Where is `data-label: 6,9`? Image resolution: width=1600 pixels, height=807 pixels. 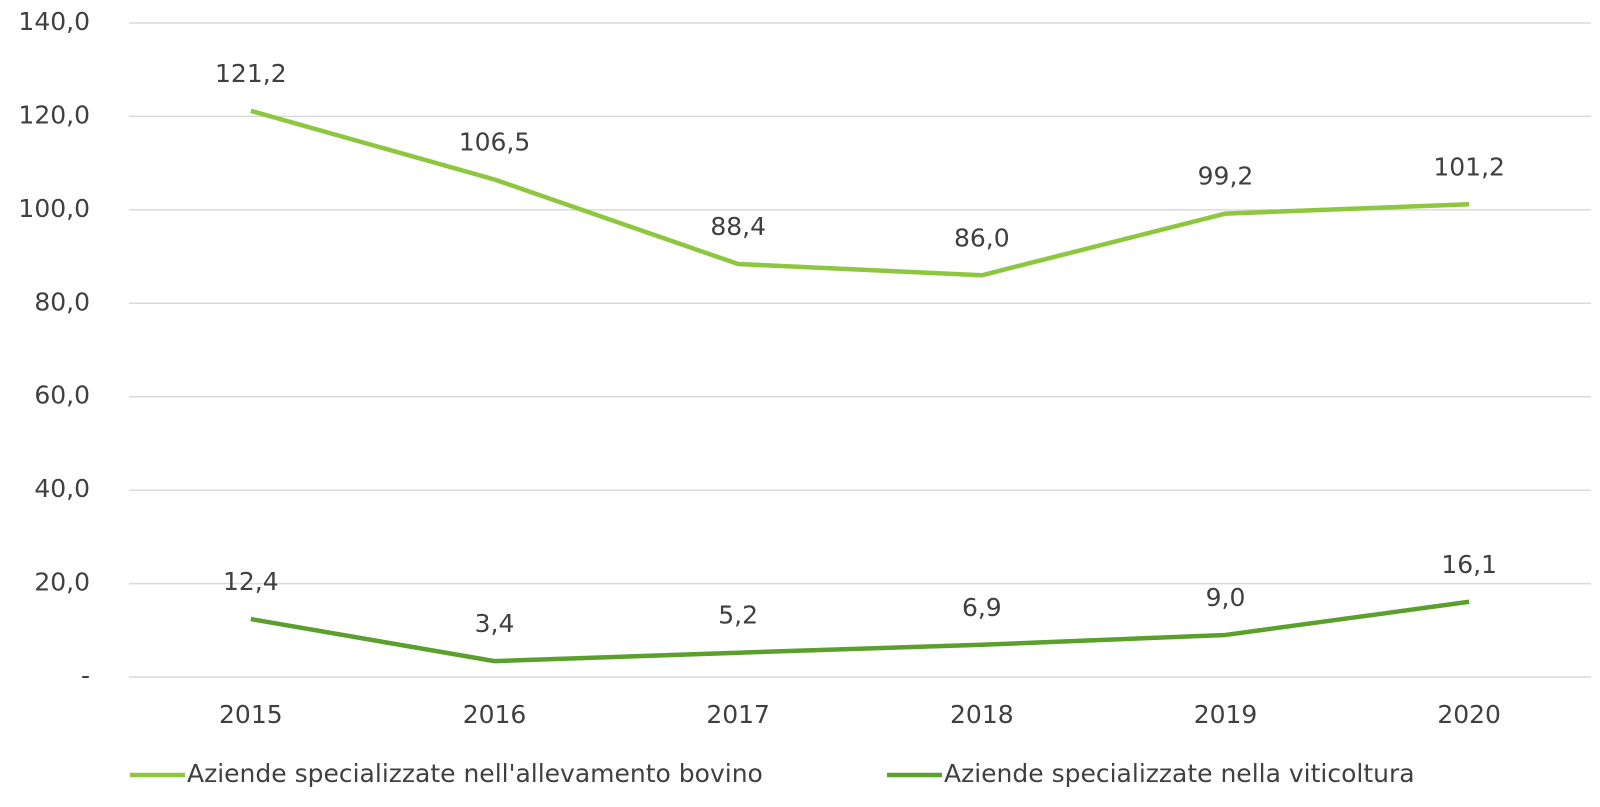 data-label: 6,9 is located at coordinates (982, 607).